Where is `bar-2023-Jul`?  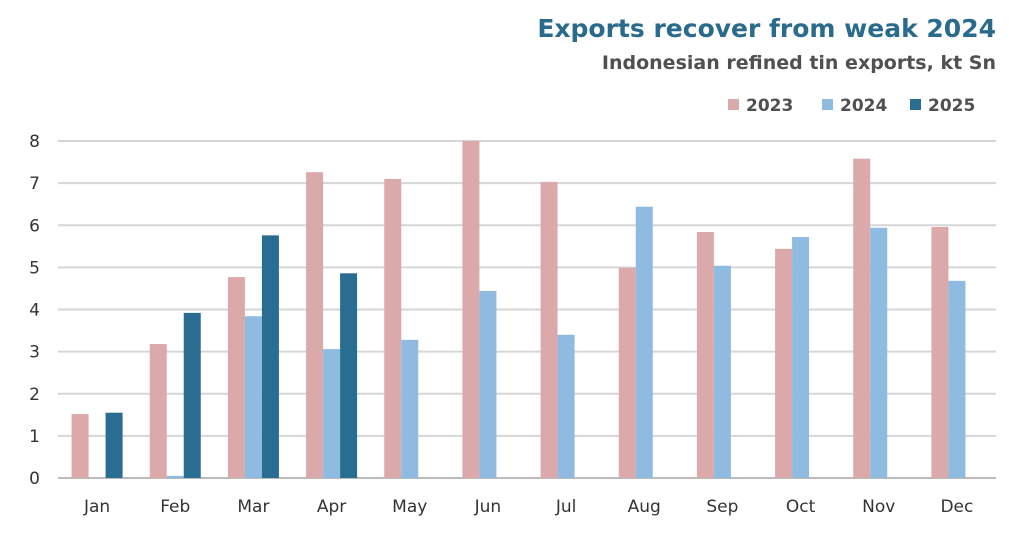
bar-2023-Jul is located at coordinates (549, 329).